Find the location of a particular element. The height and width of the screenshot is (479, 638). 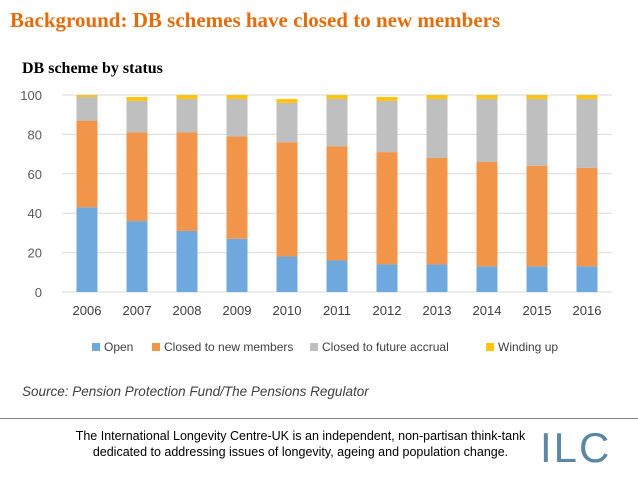

y-tick-label: 40 is located at coordinates (35, 213).